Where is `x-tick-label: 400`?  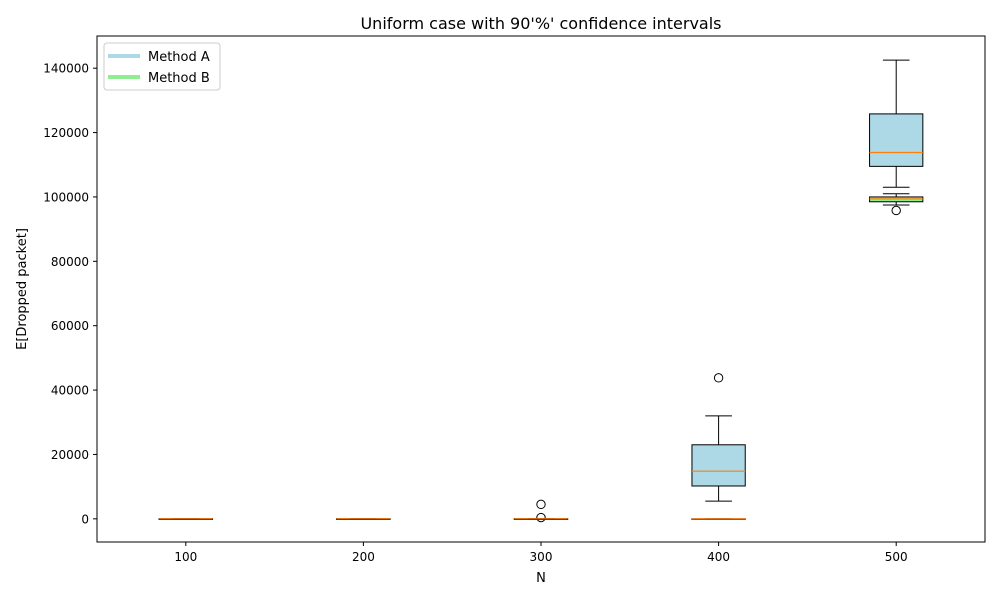 x-tick-label: 400 is located at coordinates (718, 557).